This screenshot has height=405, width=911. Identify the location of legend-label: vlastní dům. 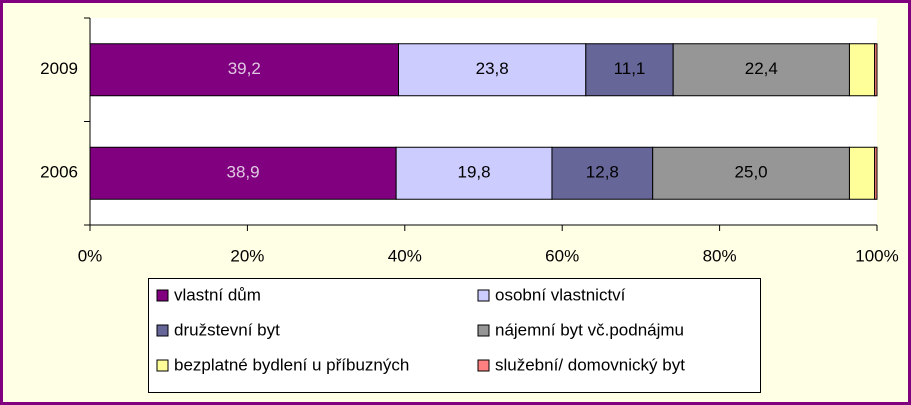
(217, 294).